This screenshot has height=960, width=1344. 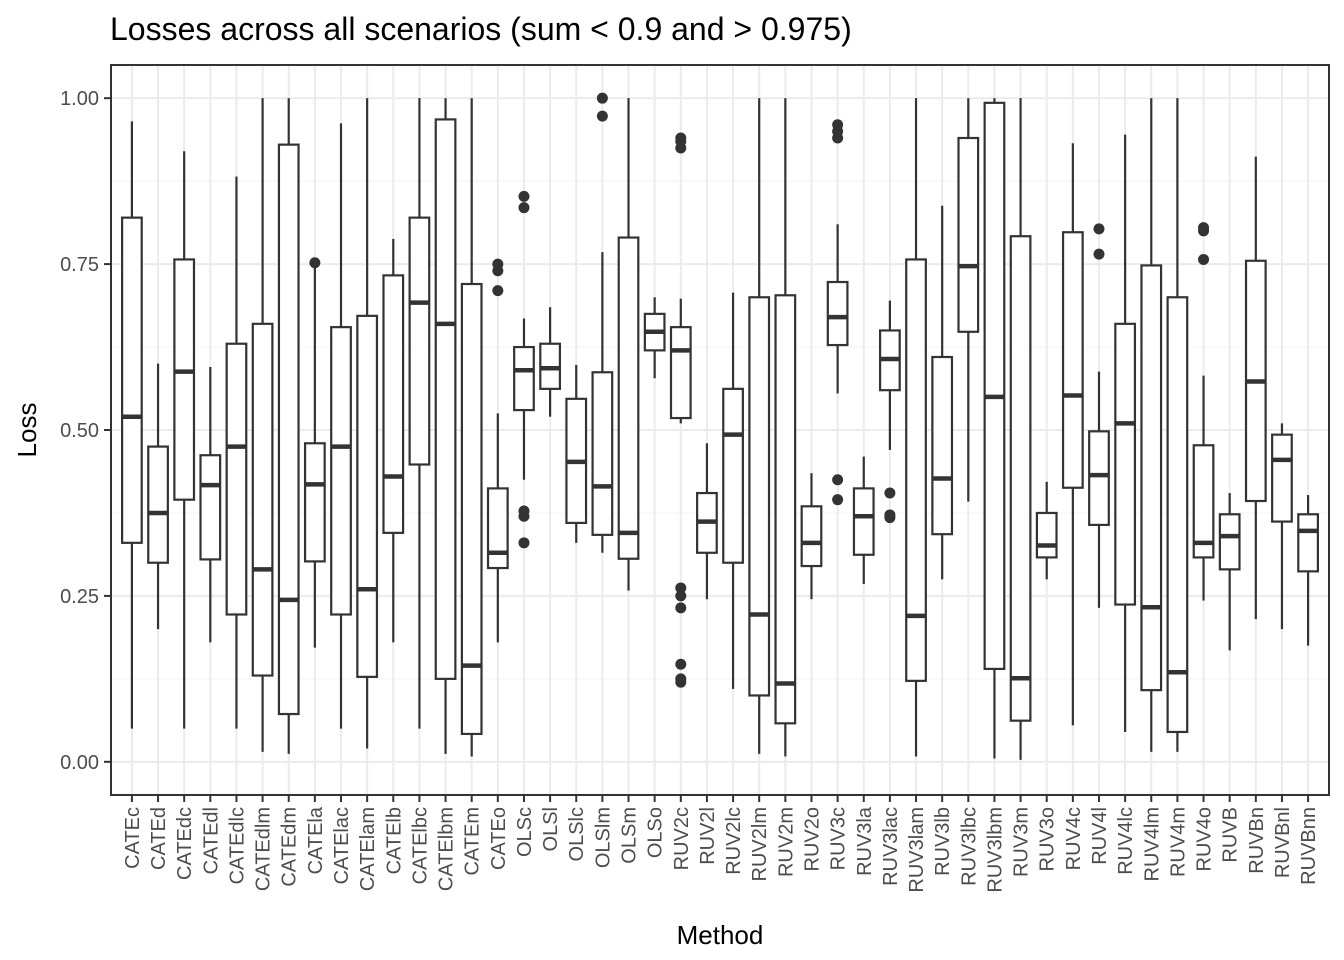 I want to click on x-tick-label: OLSm, so click(x=630, y=835).